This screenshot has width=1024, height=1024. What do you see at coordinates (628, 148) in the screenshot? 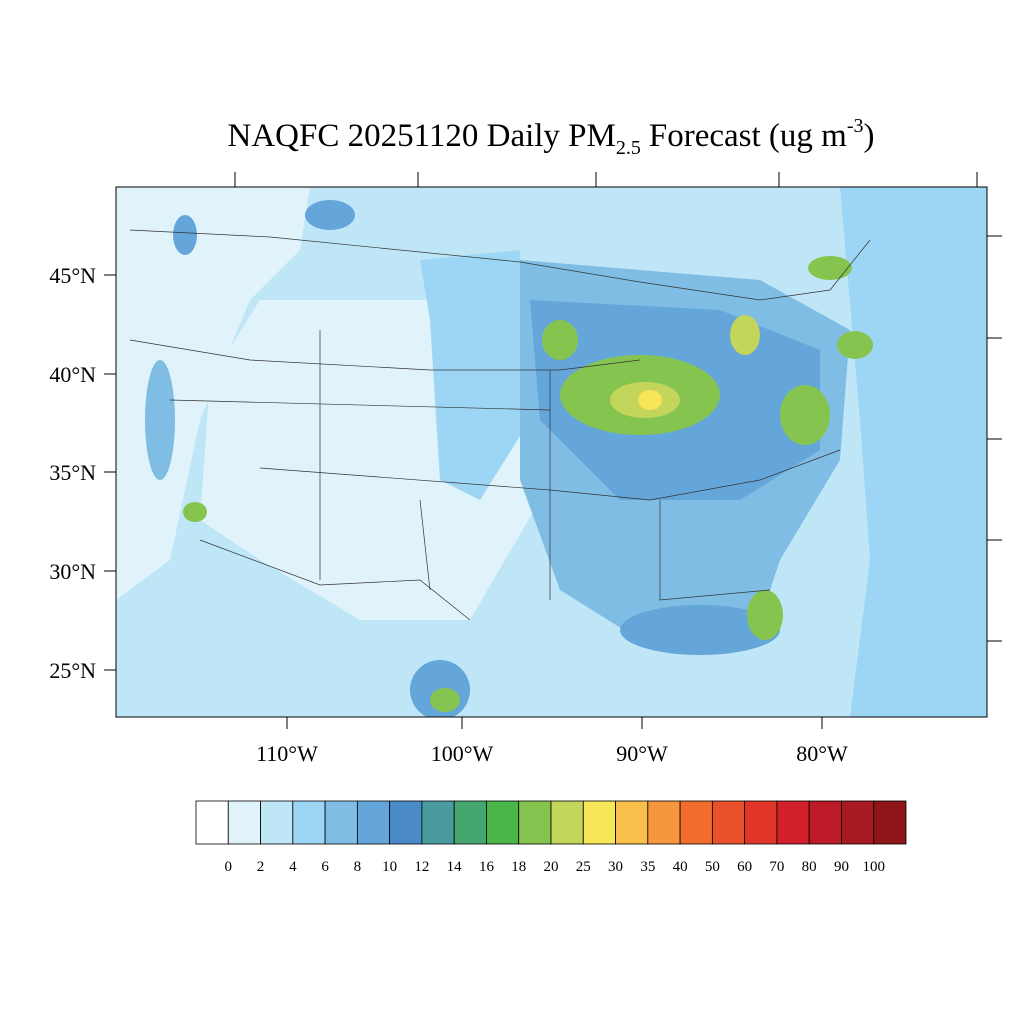
I see `title-sub: 2.5` at bounding box center [628, 148].